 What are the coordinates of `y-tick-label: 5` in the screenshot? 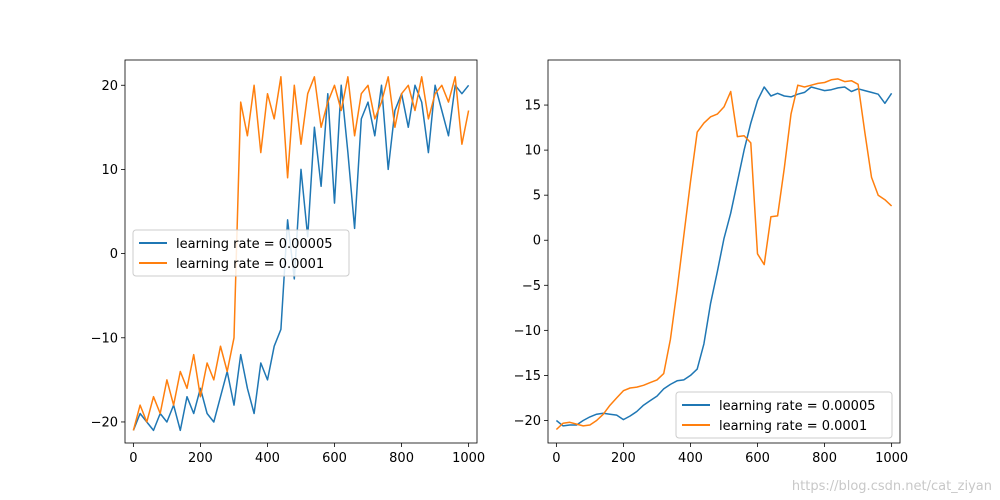 It's located at (537, 196).